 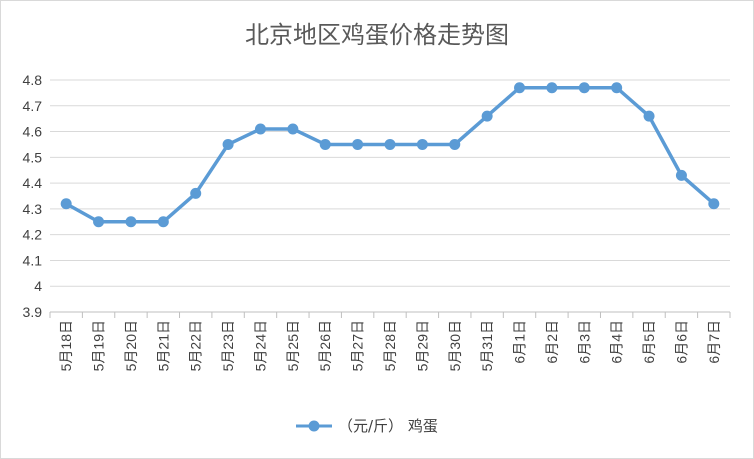 I want to click on x-tick-label: 6月5日, so click(x=649, y=342).